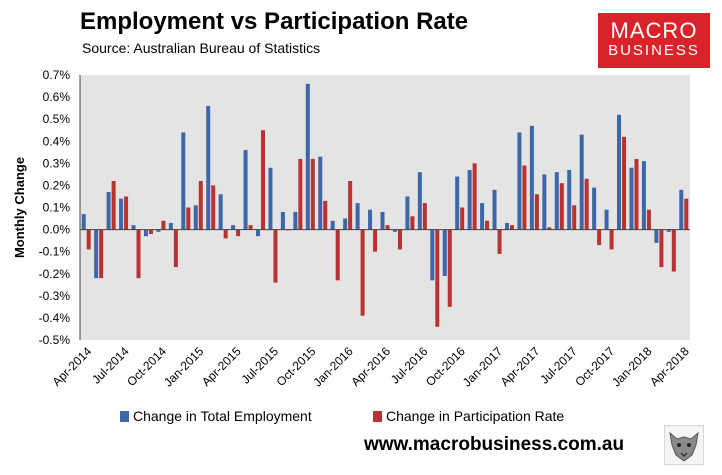 The height and width of the screenshot is (475, 722). Describe the element at coordinates (57, 119) in the screenshot. I see `y-tick-label: 0.5%` at that location.